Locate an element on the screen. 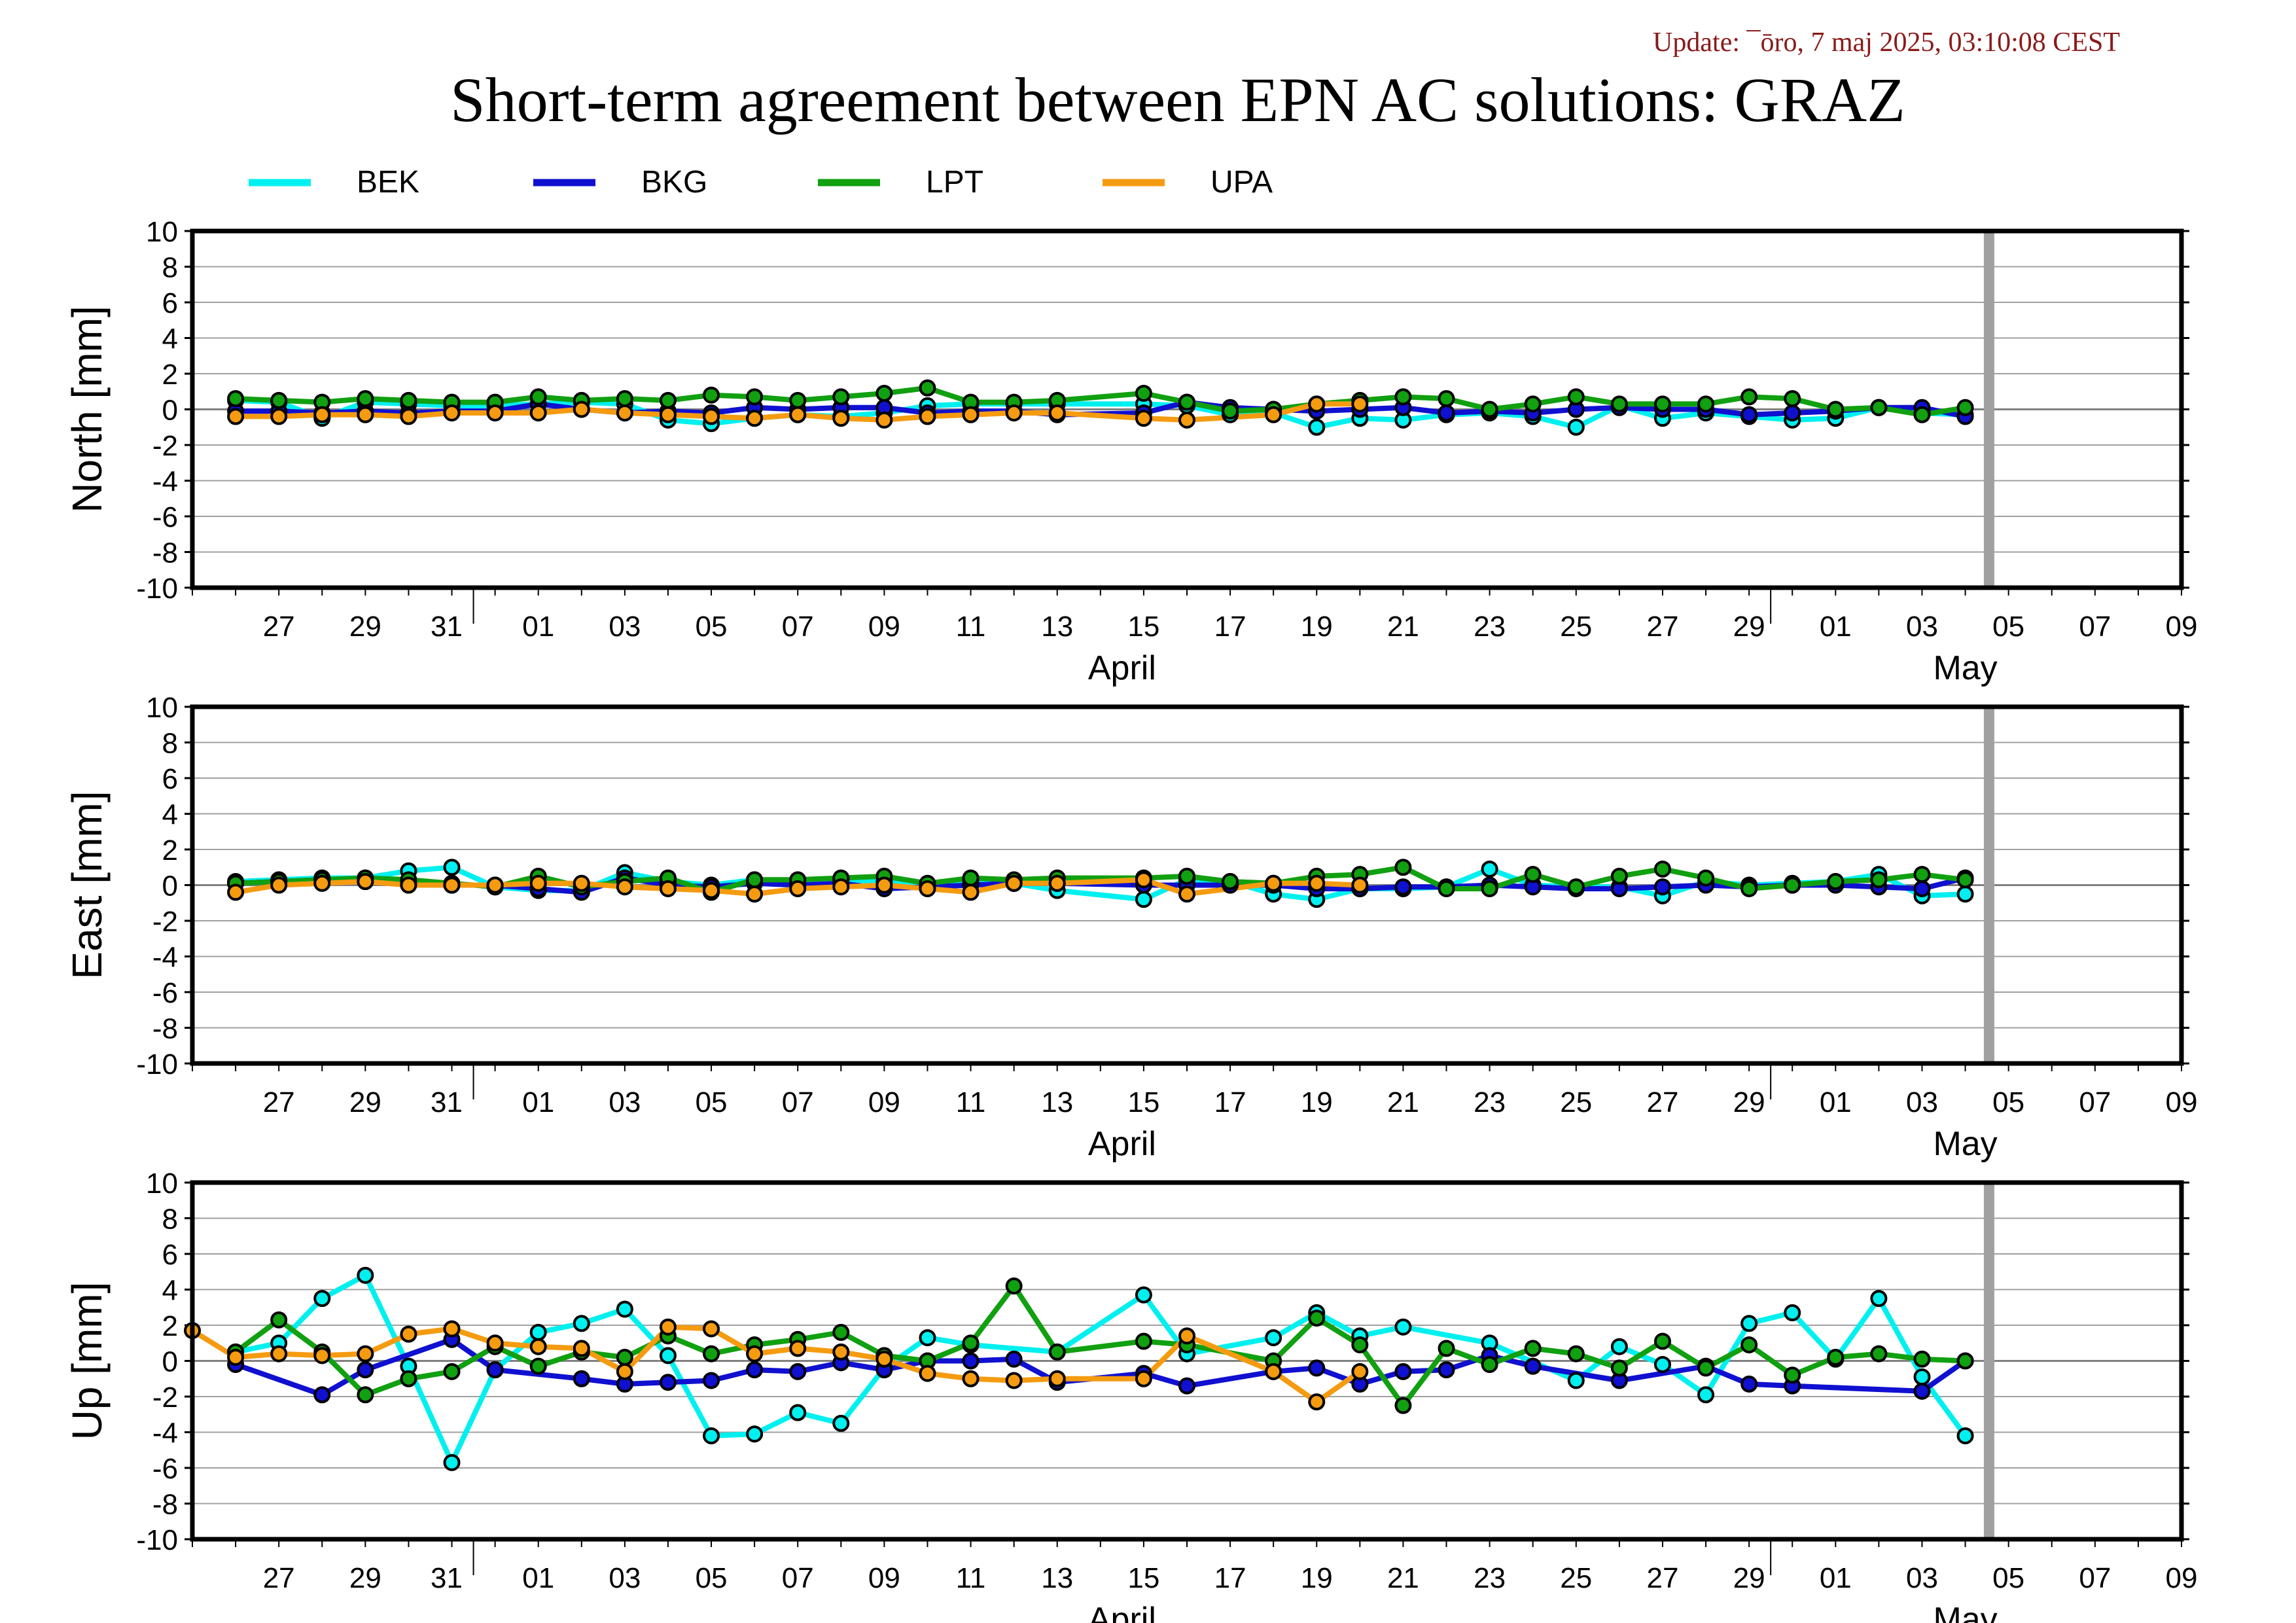  x-tick-label: 19 is located at coordinates (1317, 627).